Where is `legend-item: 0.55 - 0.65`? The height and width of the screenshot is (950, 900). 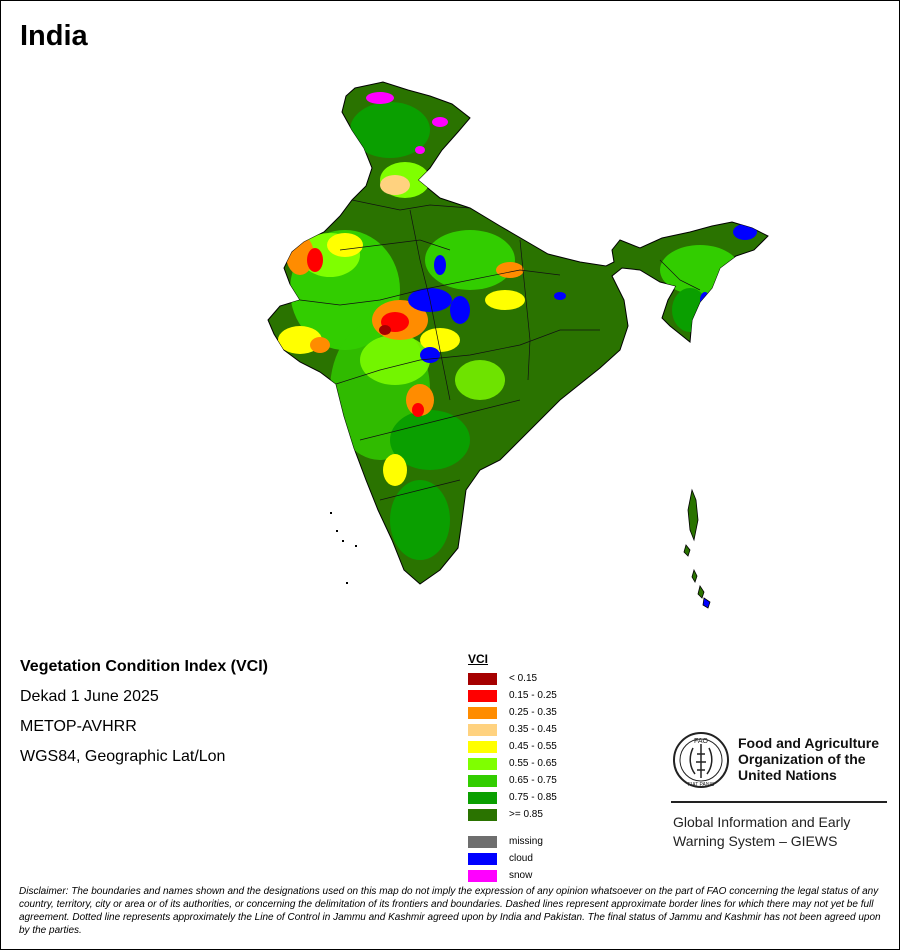 legend-item: 0.55 - 0.65 is located at coordinates (512, 763).